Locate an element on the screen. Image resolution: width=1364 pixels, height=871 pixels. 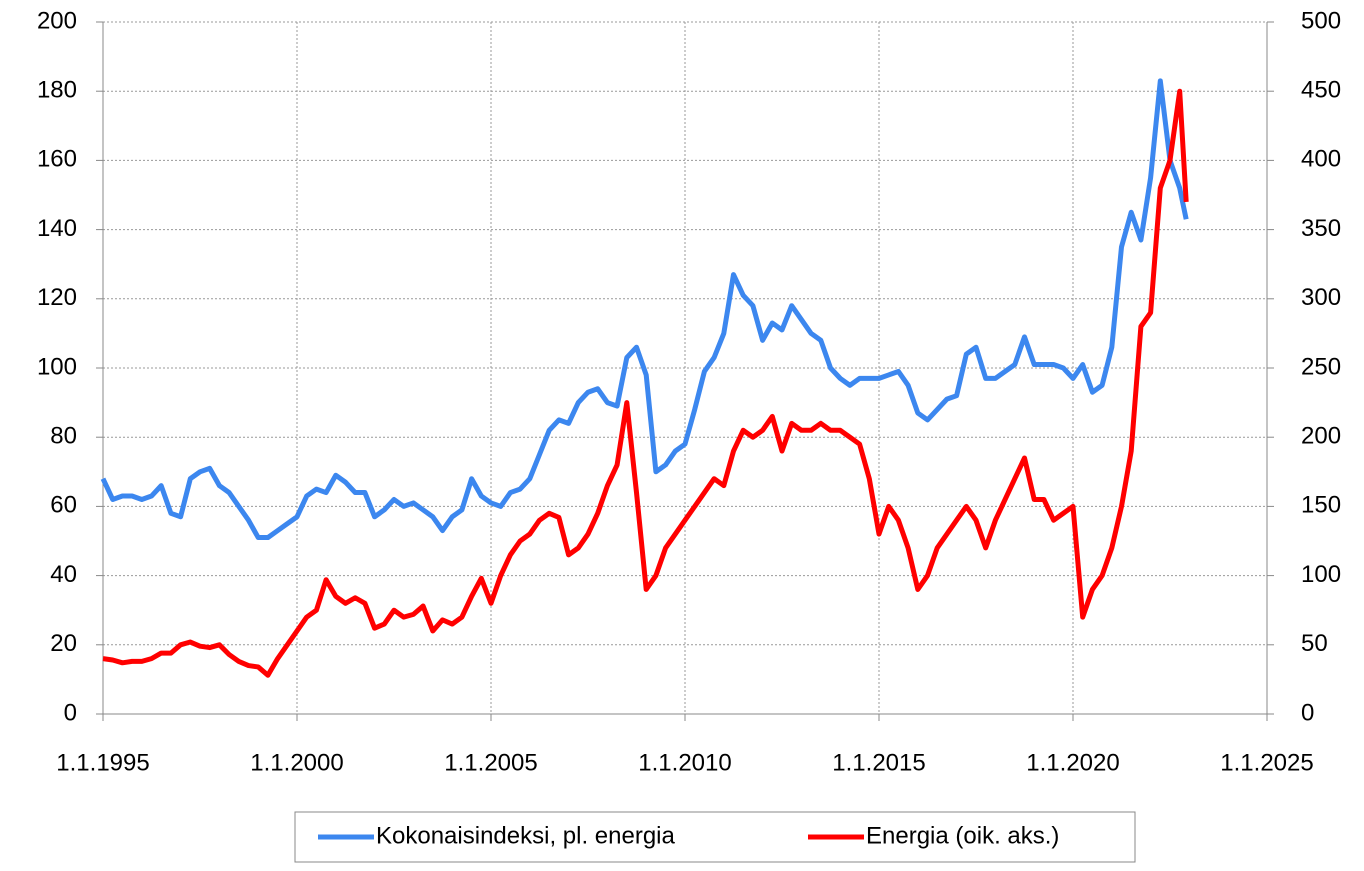
y-tick-label: 40 is located at coordinates (63, 574).